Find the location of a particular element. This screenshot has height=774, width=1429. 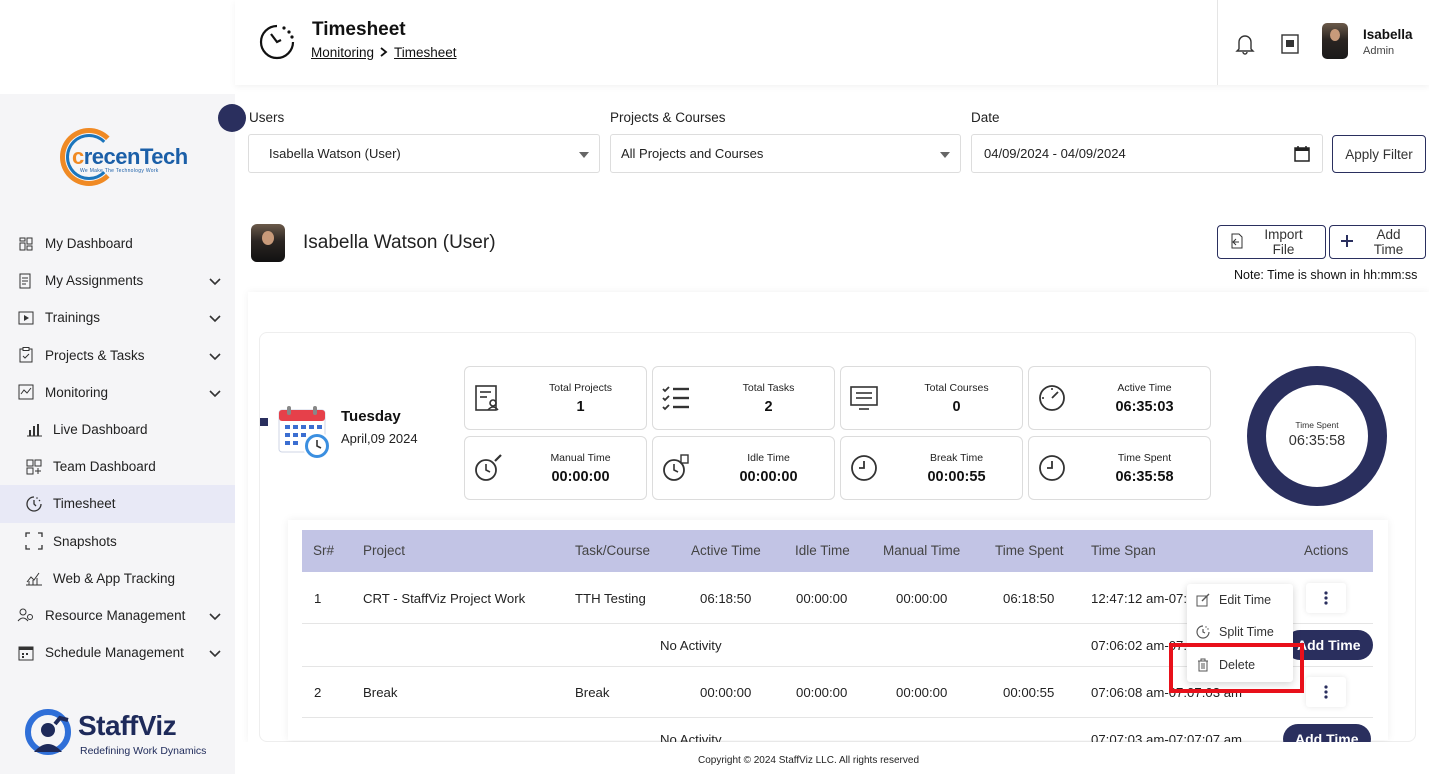

sidebar-item-label: Team Dashboard is located at coordinates (104, 467).